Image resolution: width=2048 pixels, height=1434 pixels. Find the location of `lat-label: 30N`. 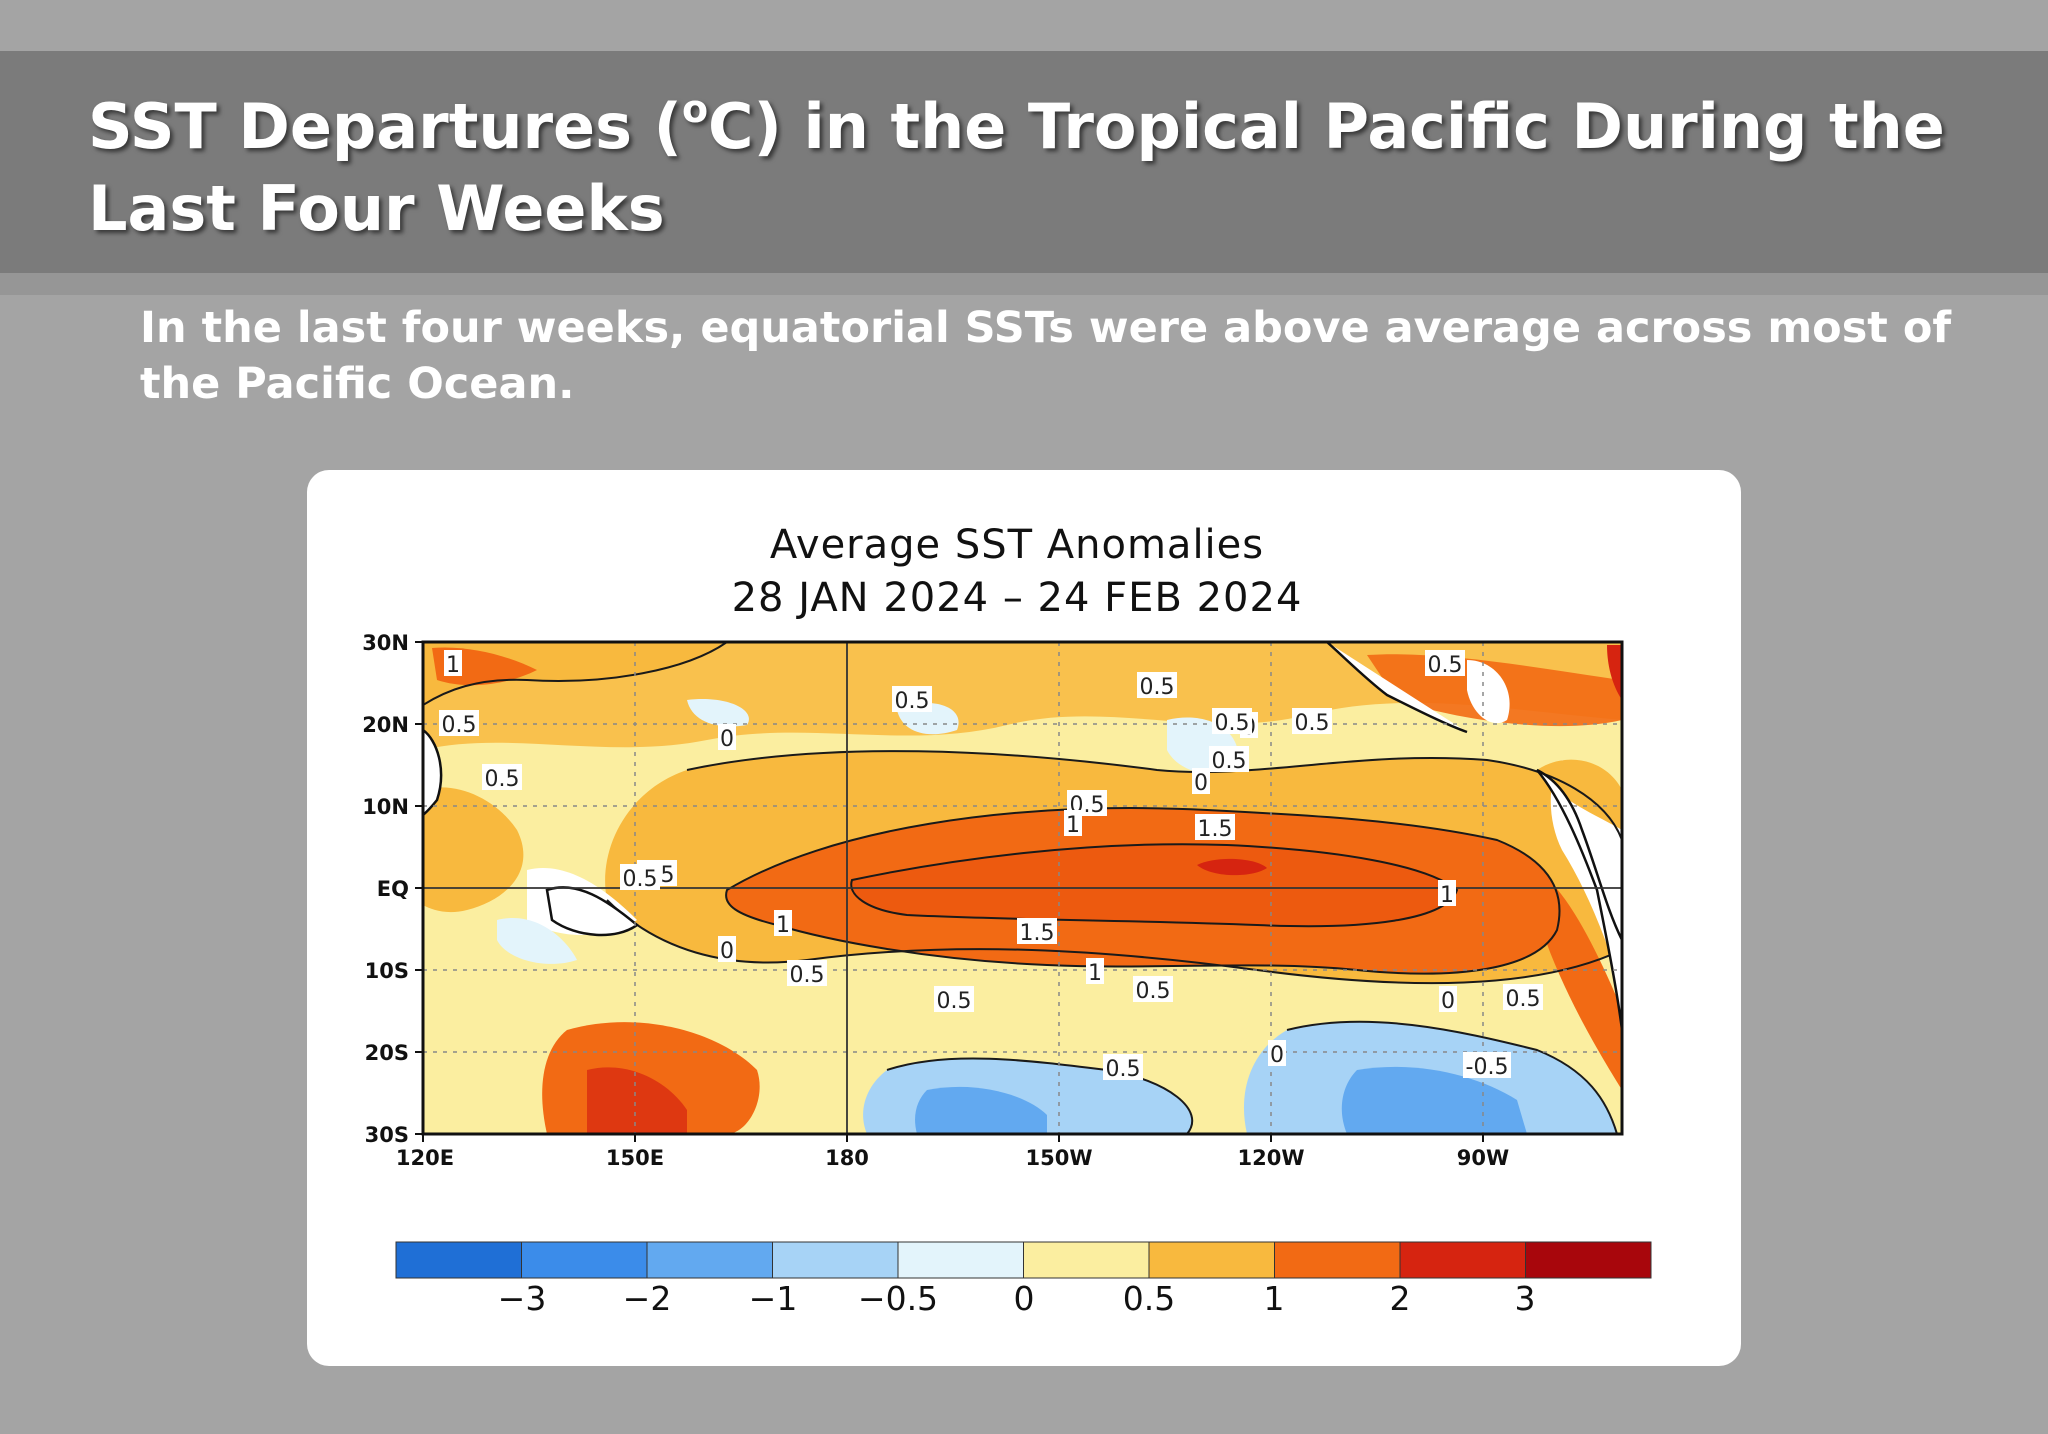

lat-label: 30N is located at coordinates (385, 643).